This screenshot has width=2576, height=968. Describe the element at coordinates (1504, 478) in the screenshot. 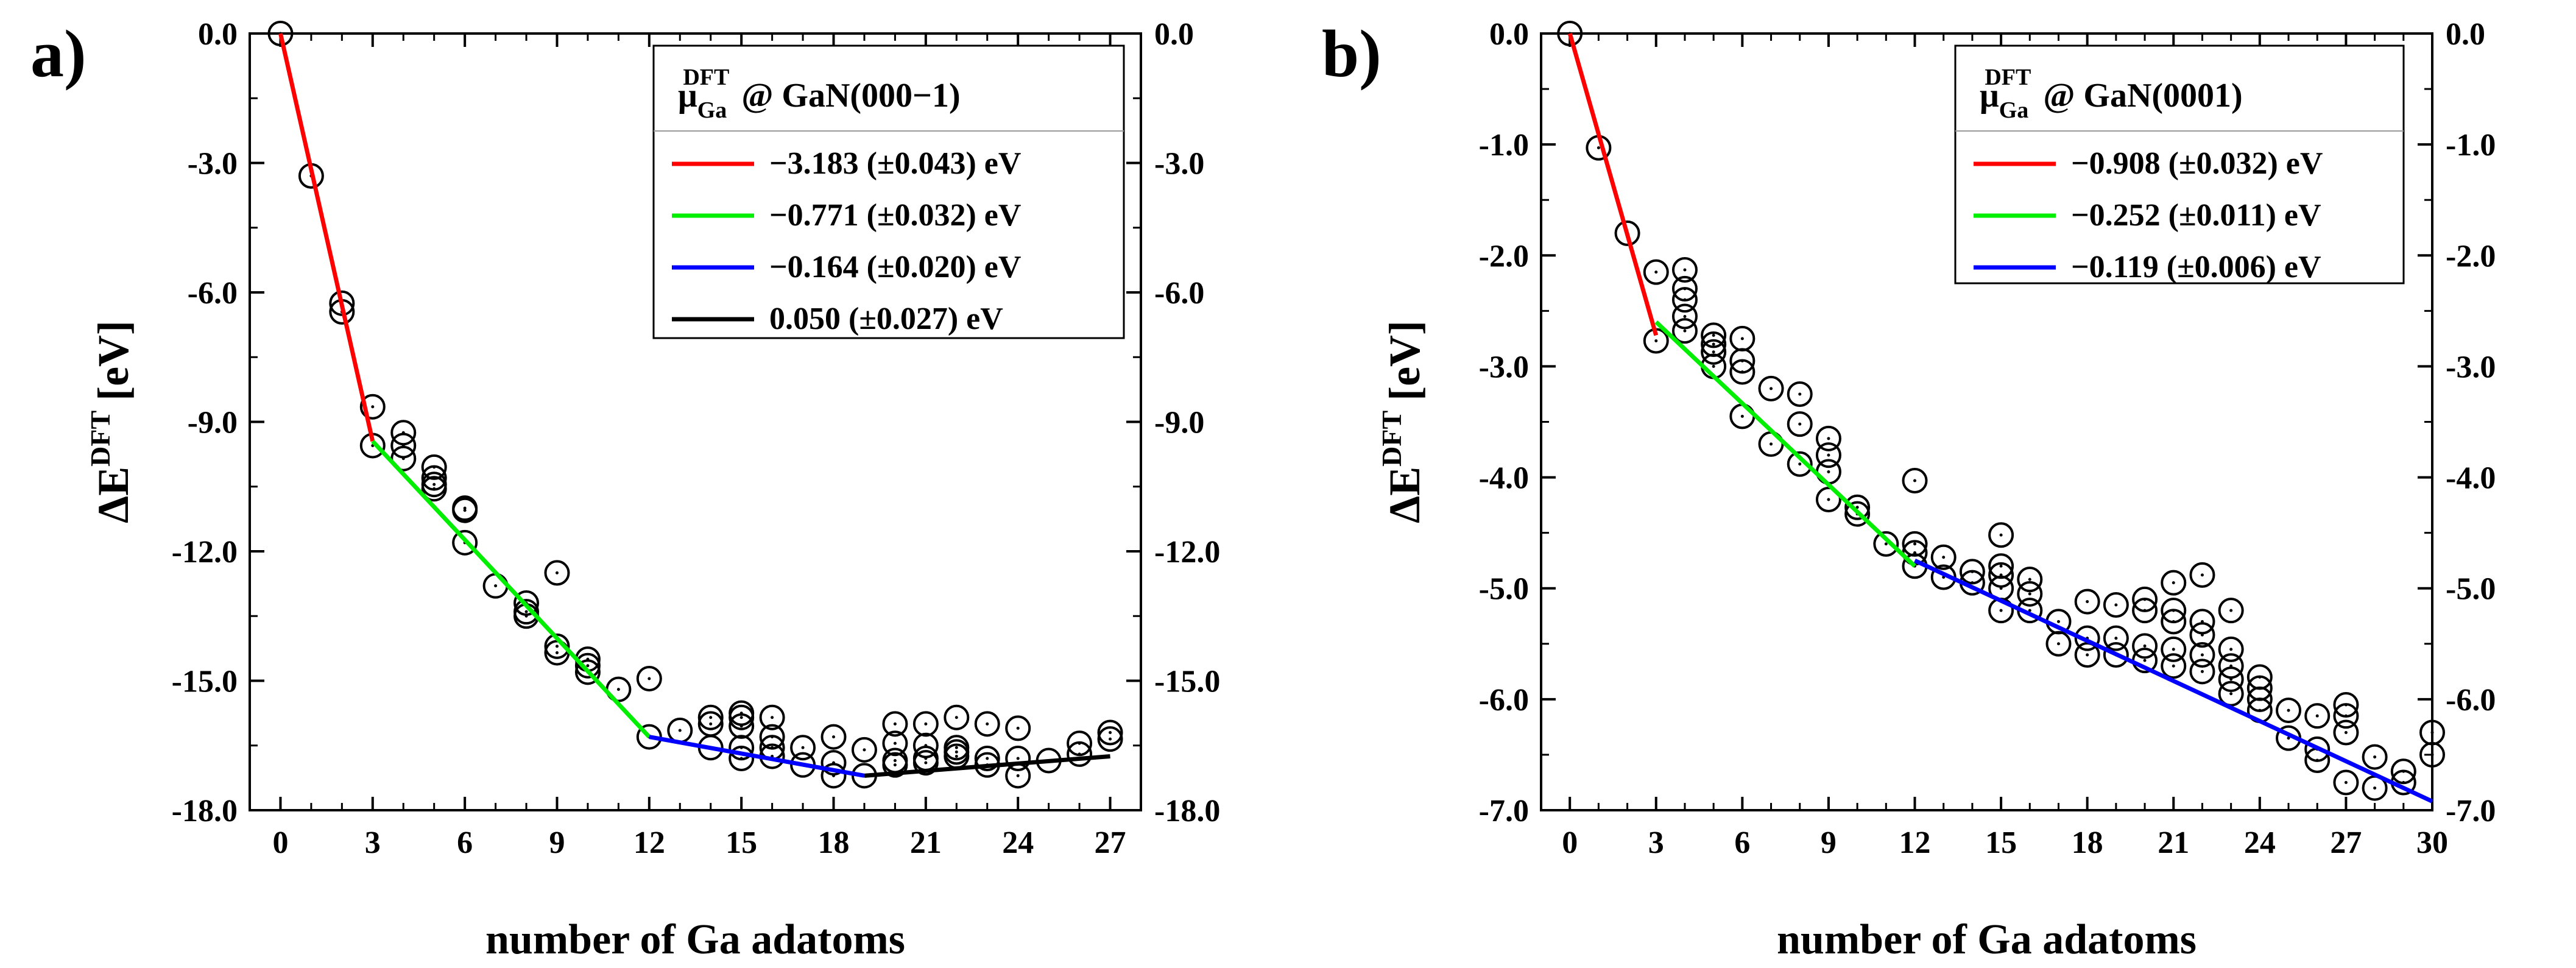

I see `y-tick-label-left: -4.0` at that location.